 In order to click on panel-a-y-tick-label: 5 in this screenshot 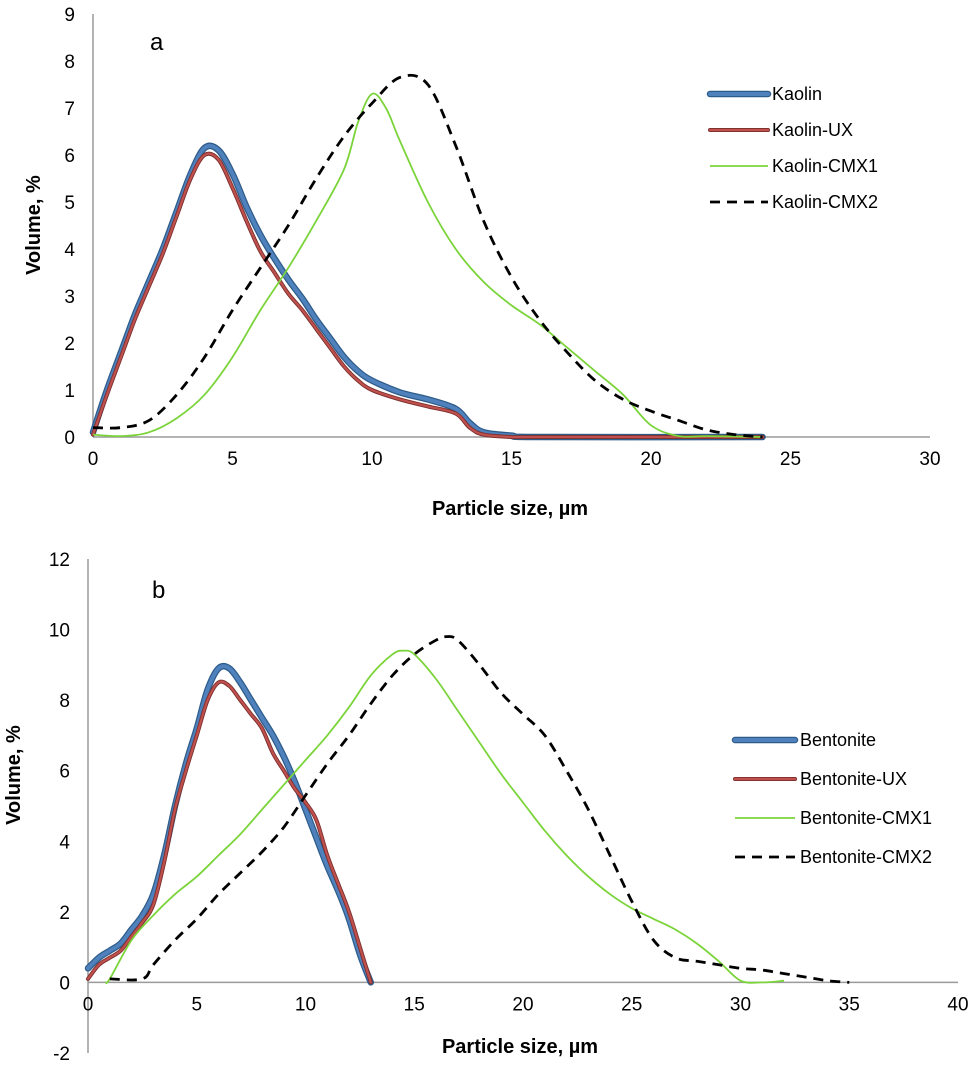, I will do `click(69, 203)`.